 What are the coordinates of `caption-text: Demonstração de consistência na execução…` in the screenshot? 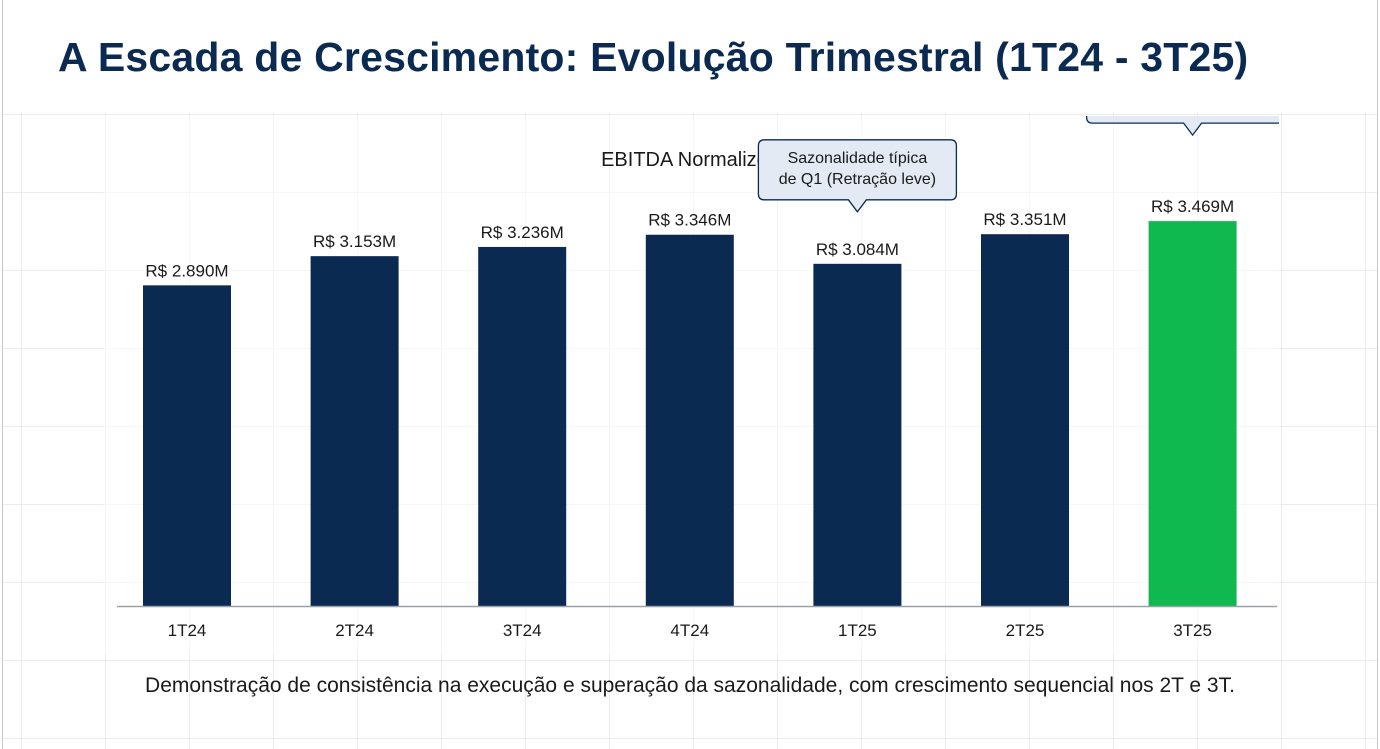 It's located at (690, 685).